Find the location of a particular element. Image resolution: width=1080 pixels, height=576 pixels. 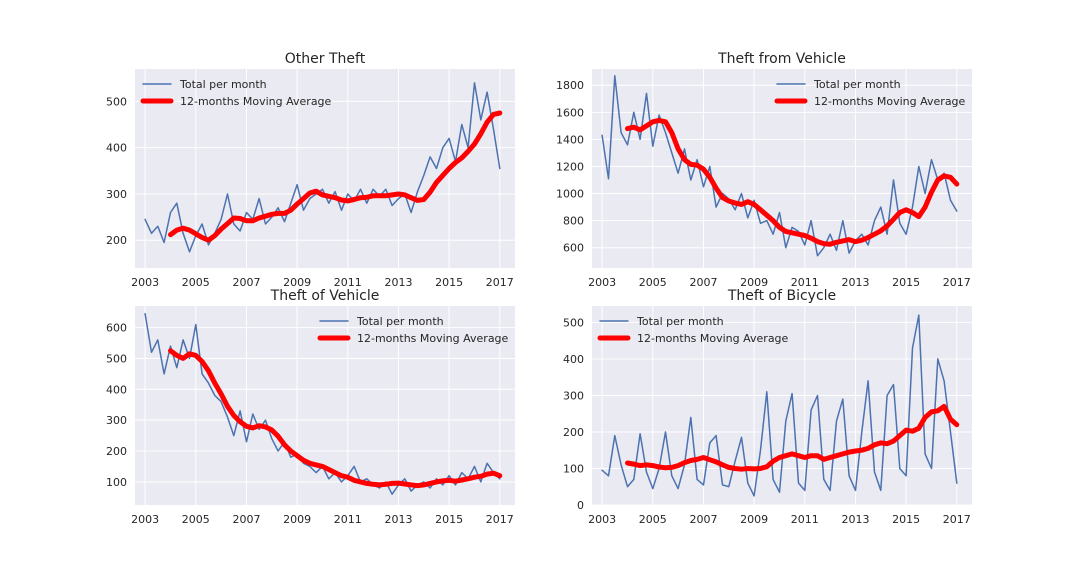

chart-title: Theft from Vehicle is located at coordinates (781, 59).